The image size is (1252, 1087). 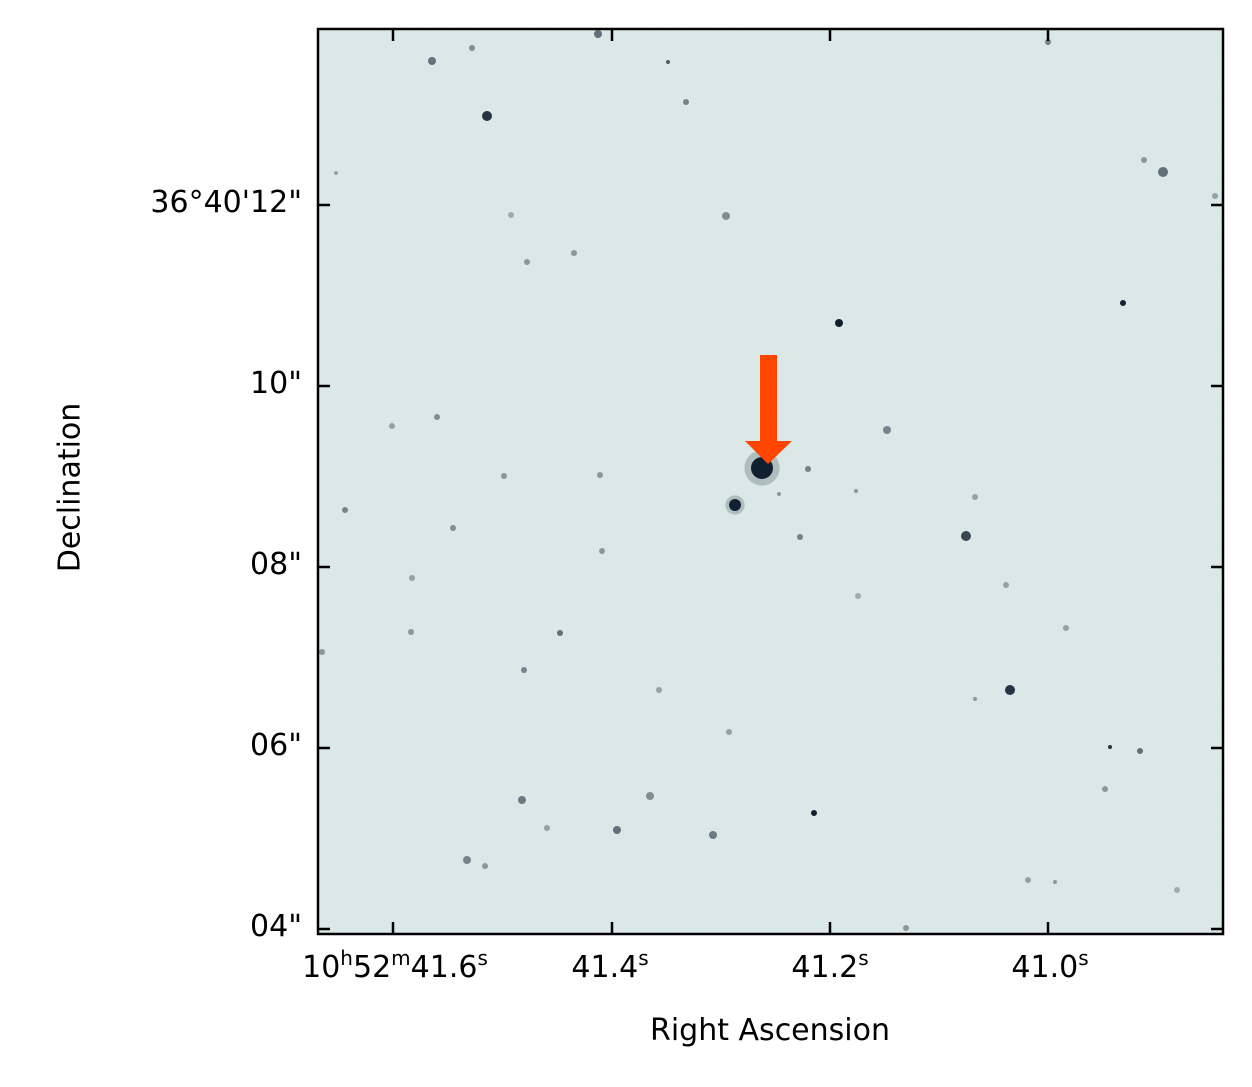 What do you see at coordinates (276, 383) in the screenshot?
I see `ytick-label-2: 10"` at bounding box center [276, 383].